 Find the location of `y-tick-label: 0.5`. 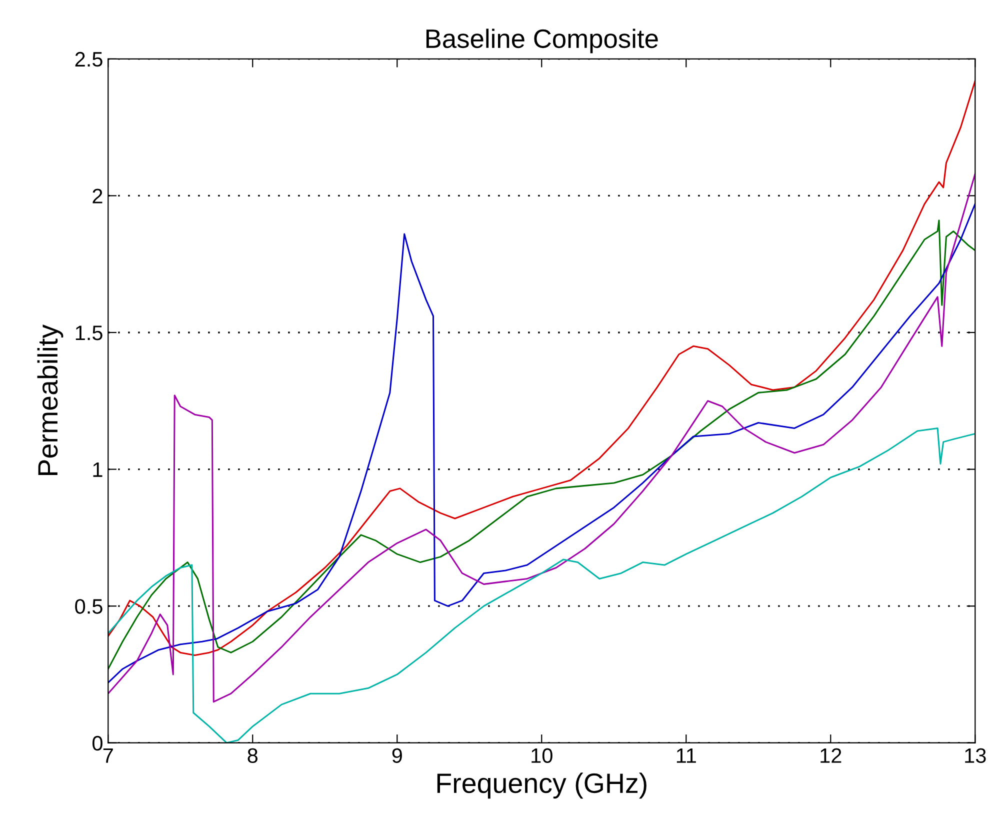

y-tick-label: 0.5 is located at coordinates (88, 606).